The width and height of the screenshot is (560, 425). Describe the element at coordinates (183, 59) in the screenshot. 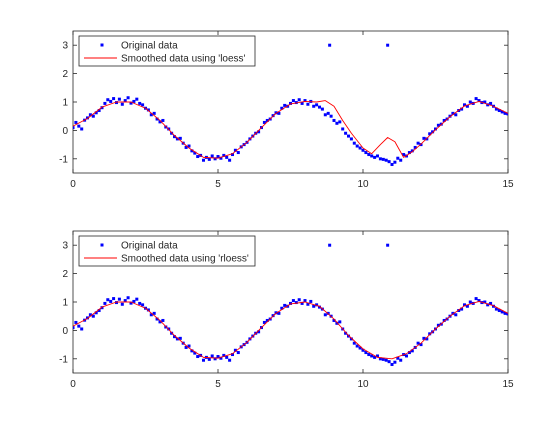

I see `legend-label: Smoothed data using 'loess'` at that location.